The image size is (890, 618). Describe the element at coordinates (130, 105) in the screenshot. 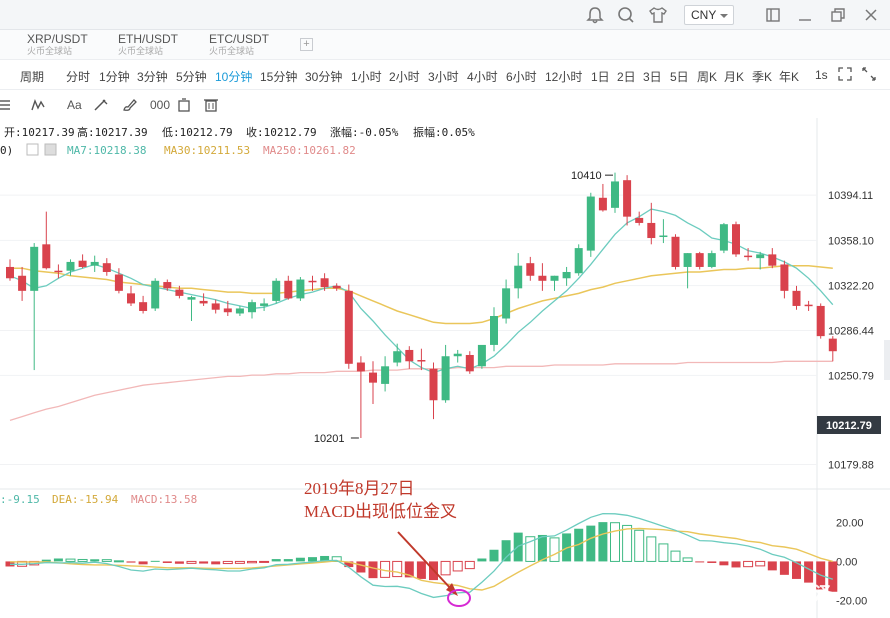

I see `brush-icon` at that location.